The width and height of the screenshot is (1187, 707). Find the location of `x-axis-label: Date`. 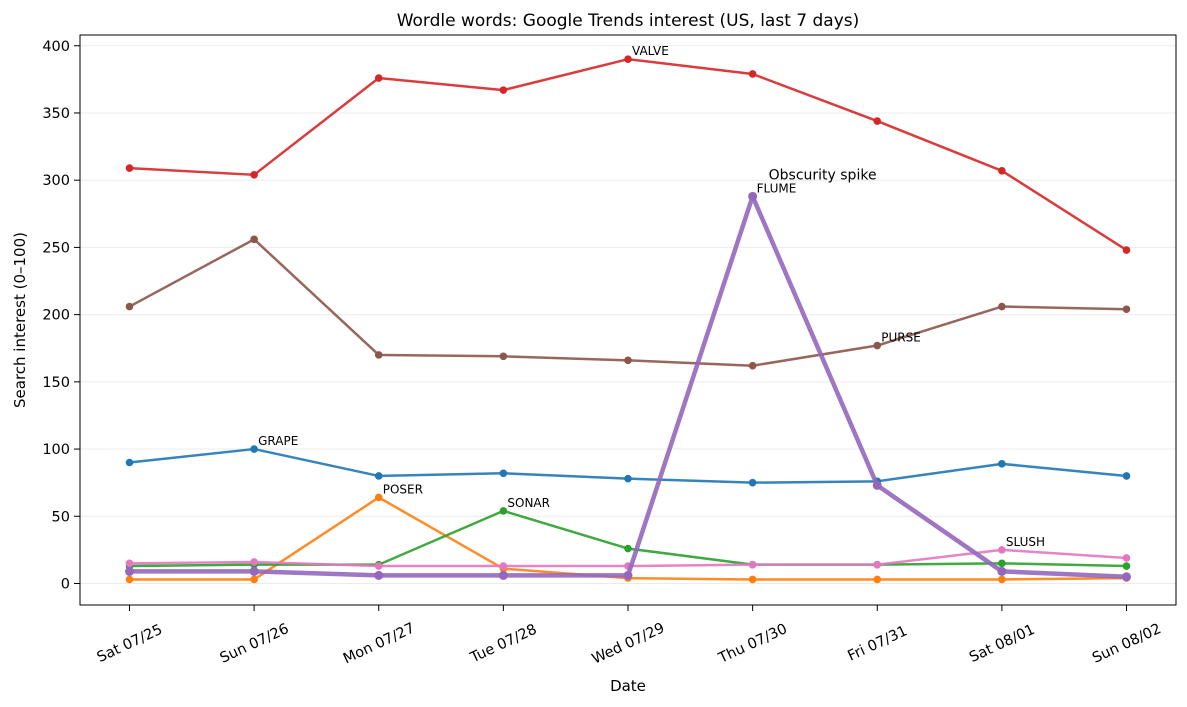

x-axis-label: Date is located at coordinates (628, 686).